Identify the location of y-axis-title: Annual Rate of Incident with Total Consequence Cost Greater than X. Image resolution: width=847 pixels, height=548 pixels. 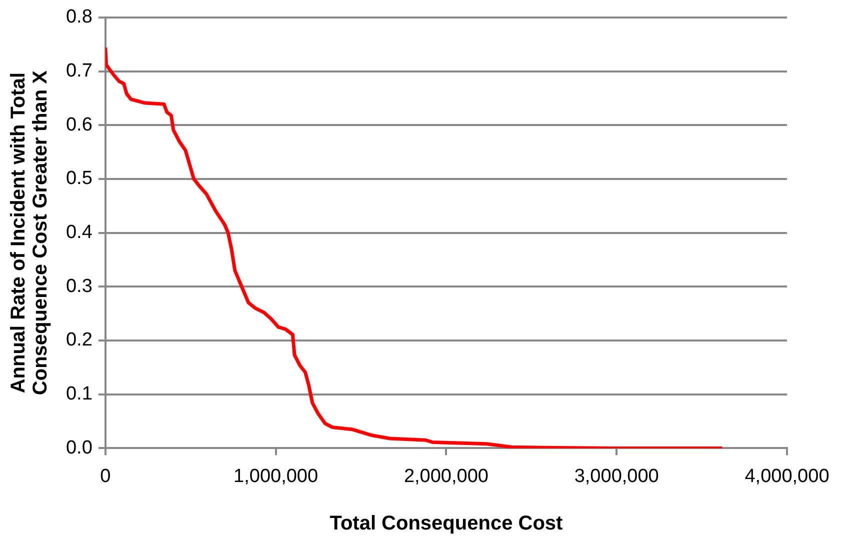
(30, 233).